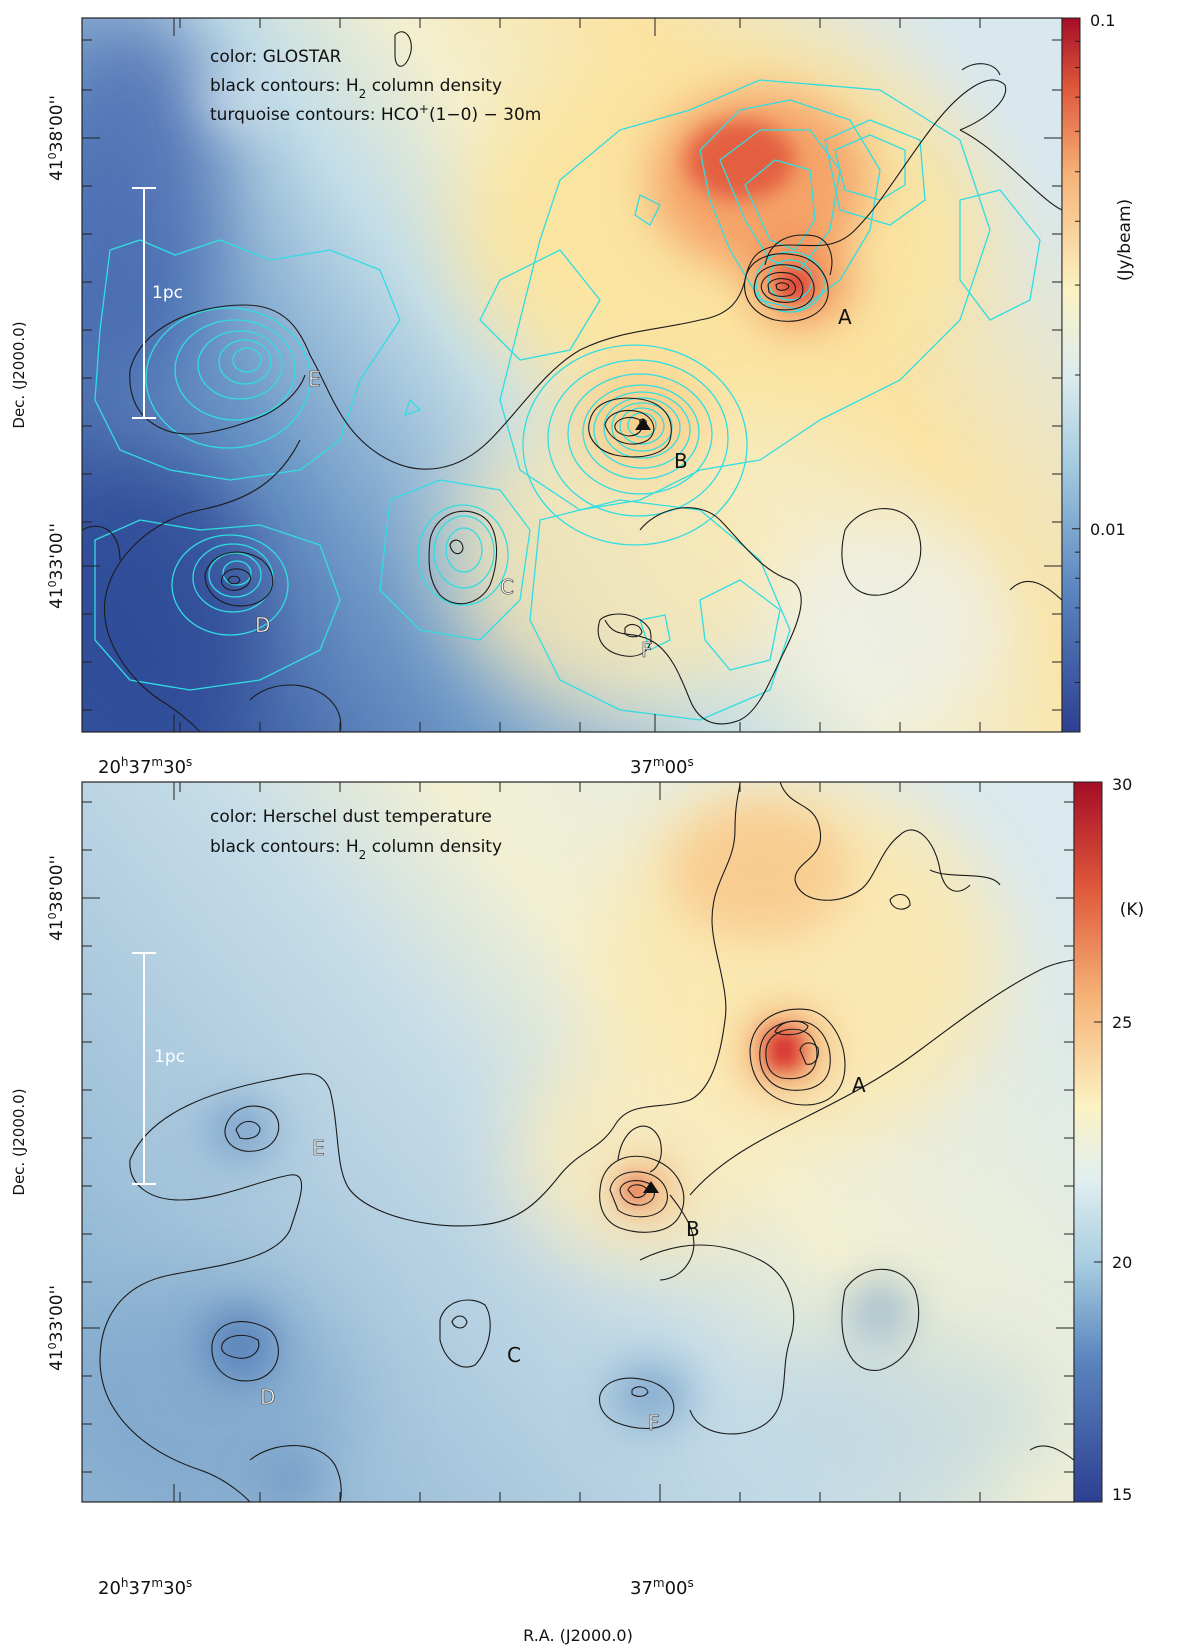 This screenshot has height=1649, width=1200. I want to click on colorbar-tick-label: 0.01, so click(1108, 529).